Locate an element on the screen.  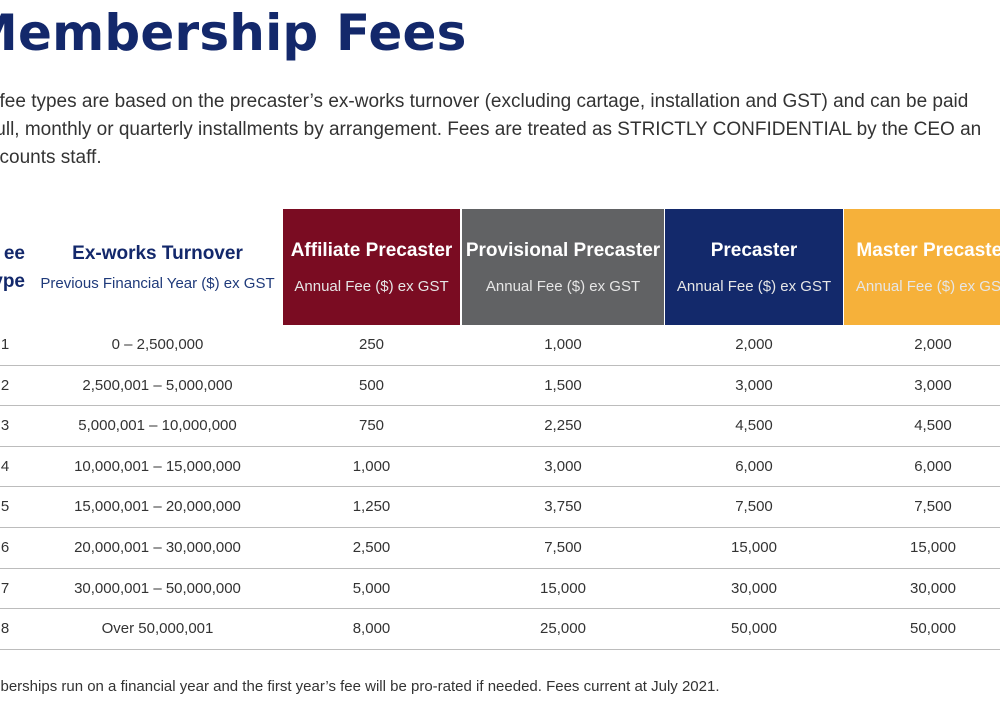
page-title: Membership Fees is located at coordinates (233, 33).